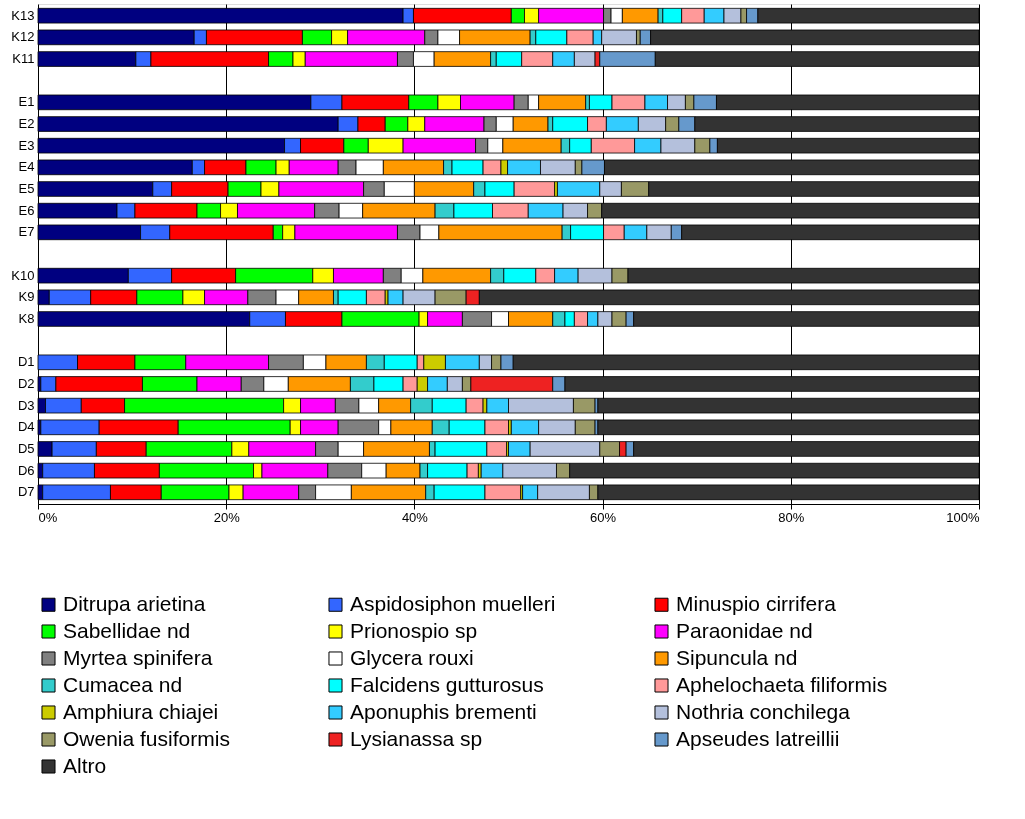 Image resolution: width=1025 pixels, height=819 pixels. I want to click on y-tick-label: K11, so click(23, 59).